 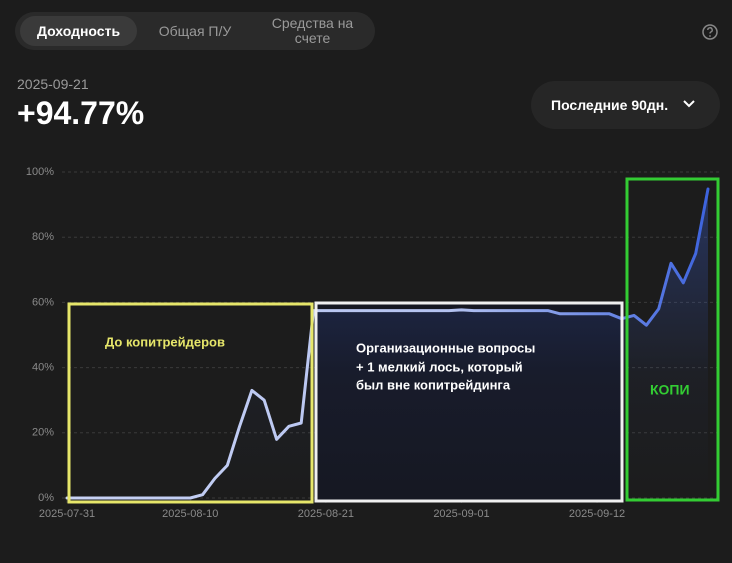 I want to click on x-tick-label: 2025-07-31, so click(x=67, y=514).